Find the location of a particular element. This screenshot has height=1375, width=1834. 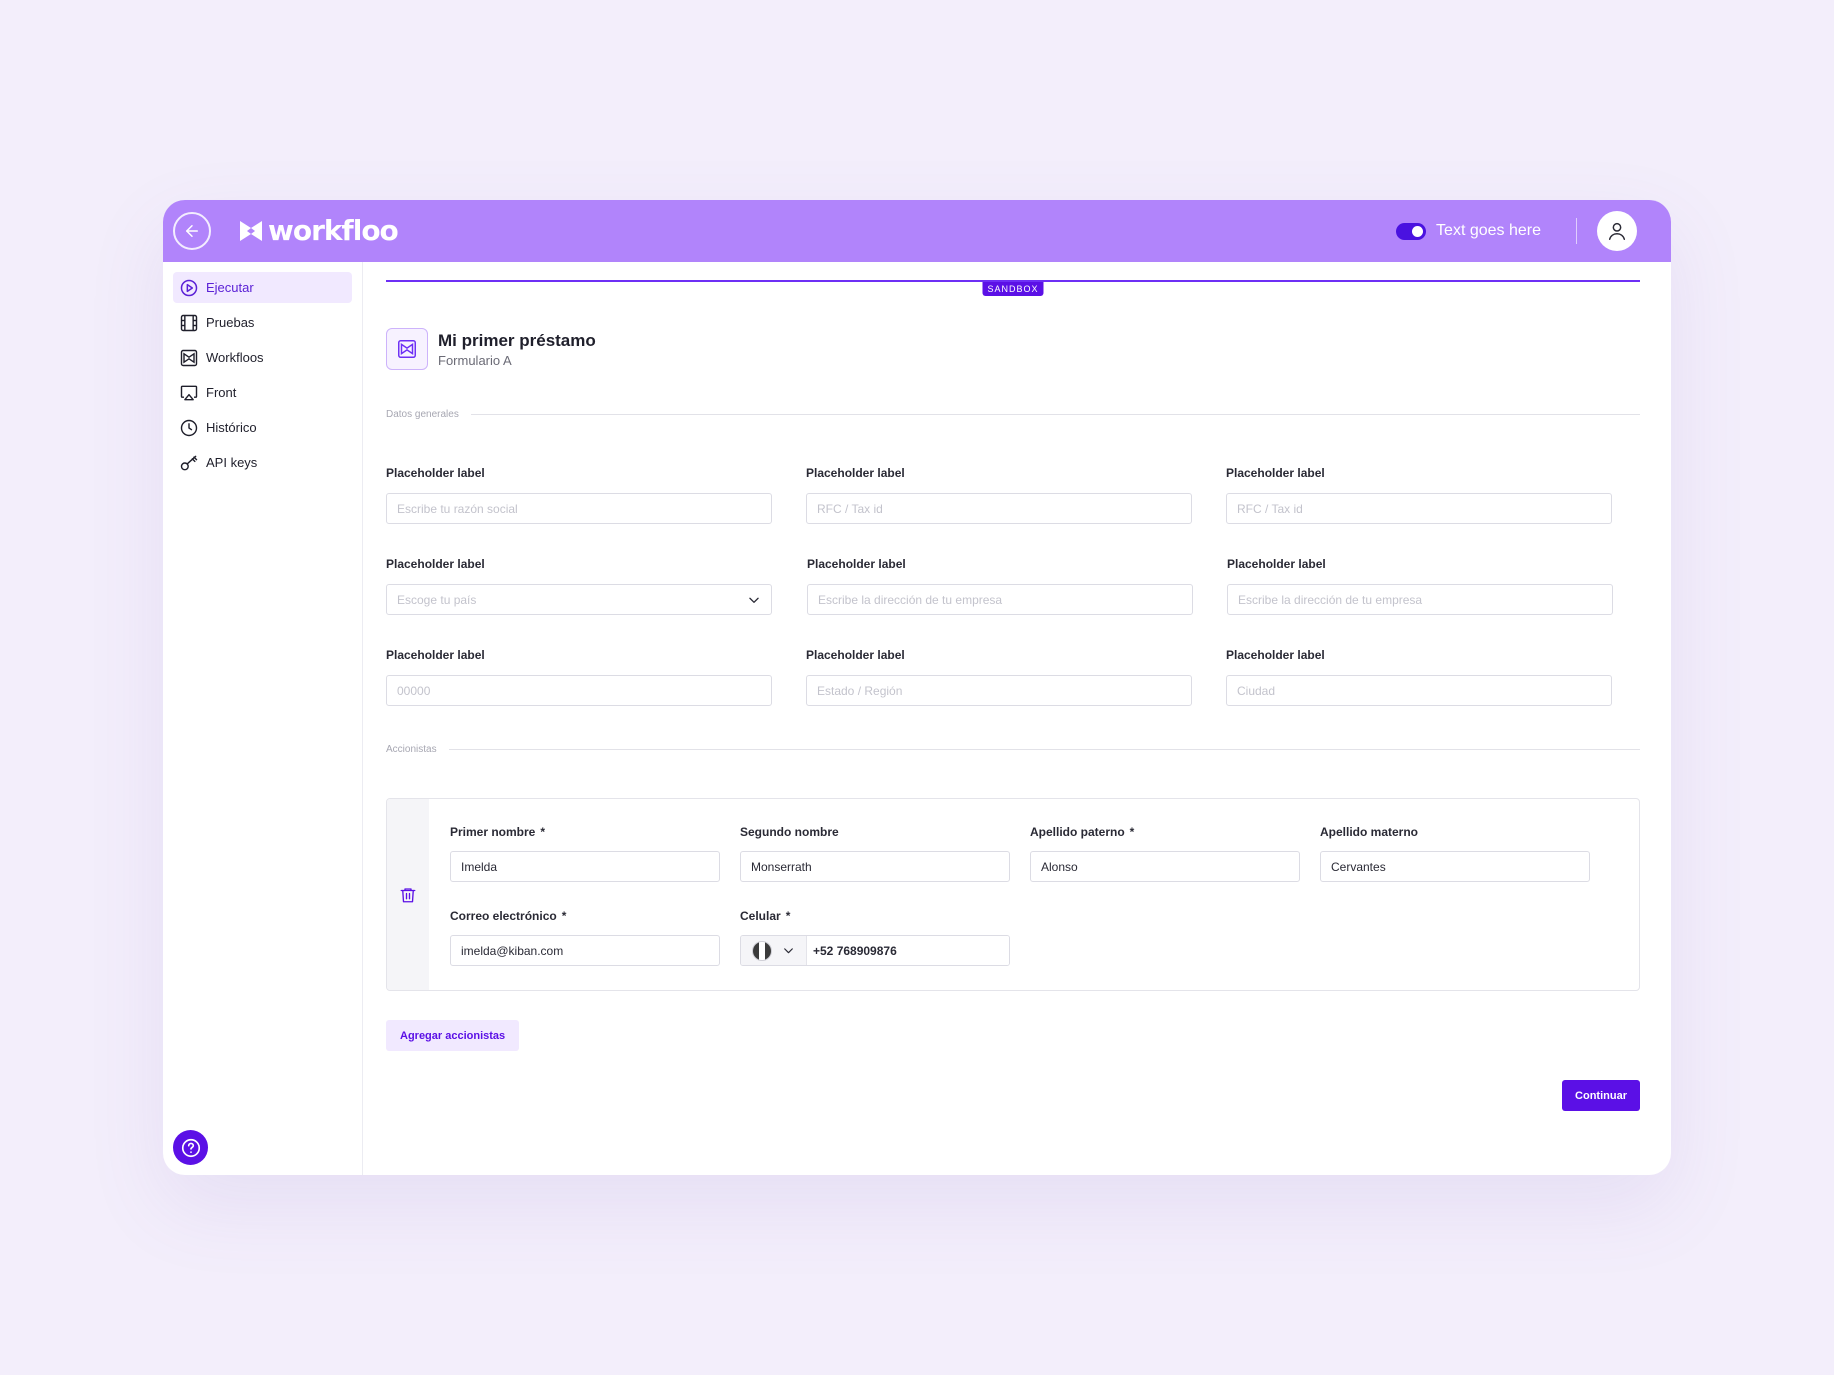

field-direccion-2: Placeholder label is located at coordinates (1420, 586).